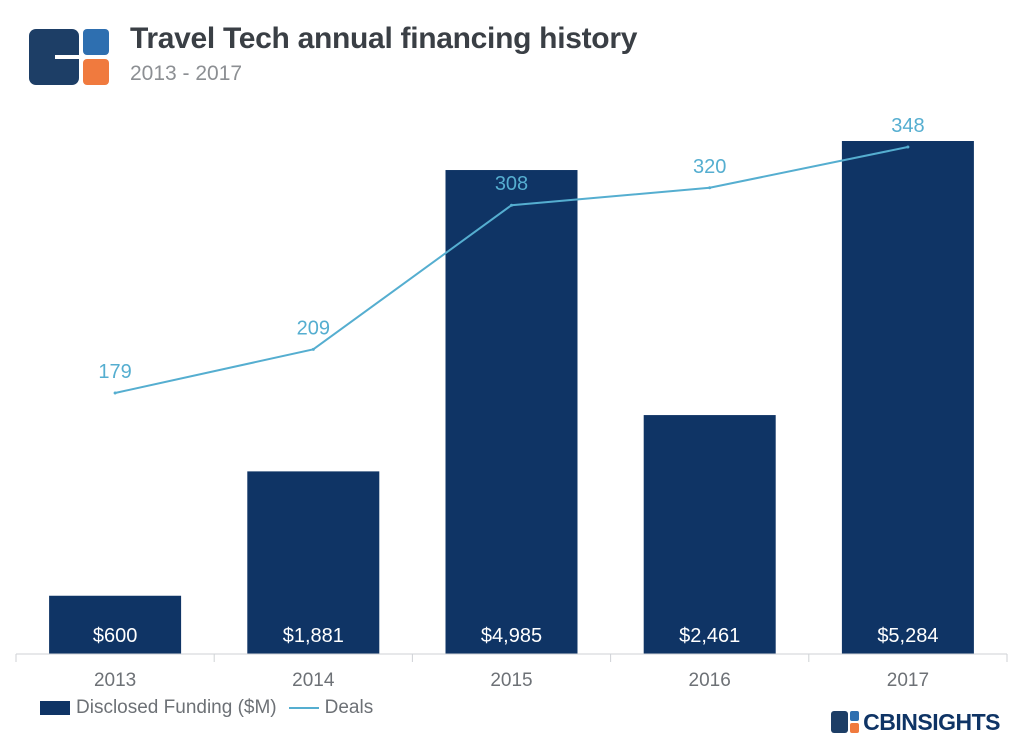 The height and width of the screenshot is (743, 1024). What do you see at coordinates (845, 722) in the screenshot?
I see `cb-insights-small-logo-icon` at bounding box center [845, 722].